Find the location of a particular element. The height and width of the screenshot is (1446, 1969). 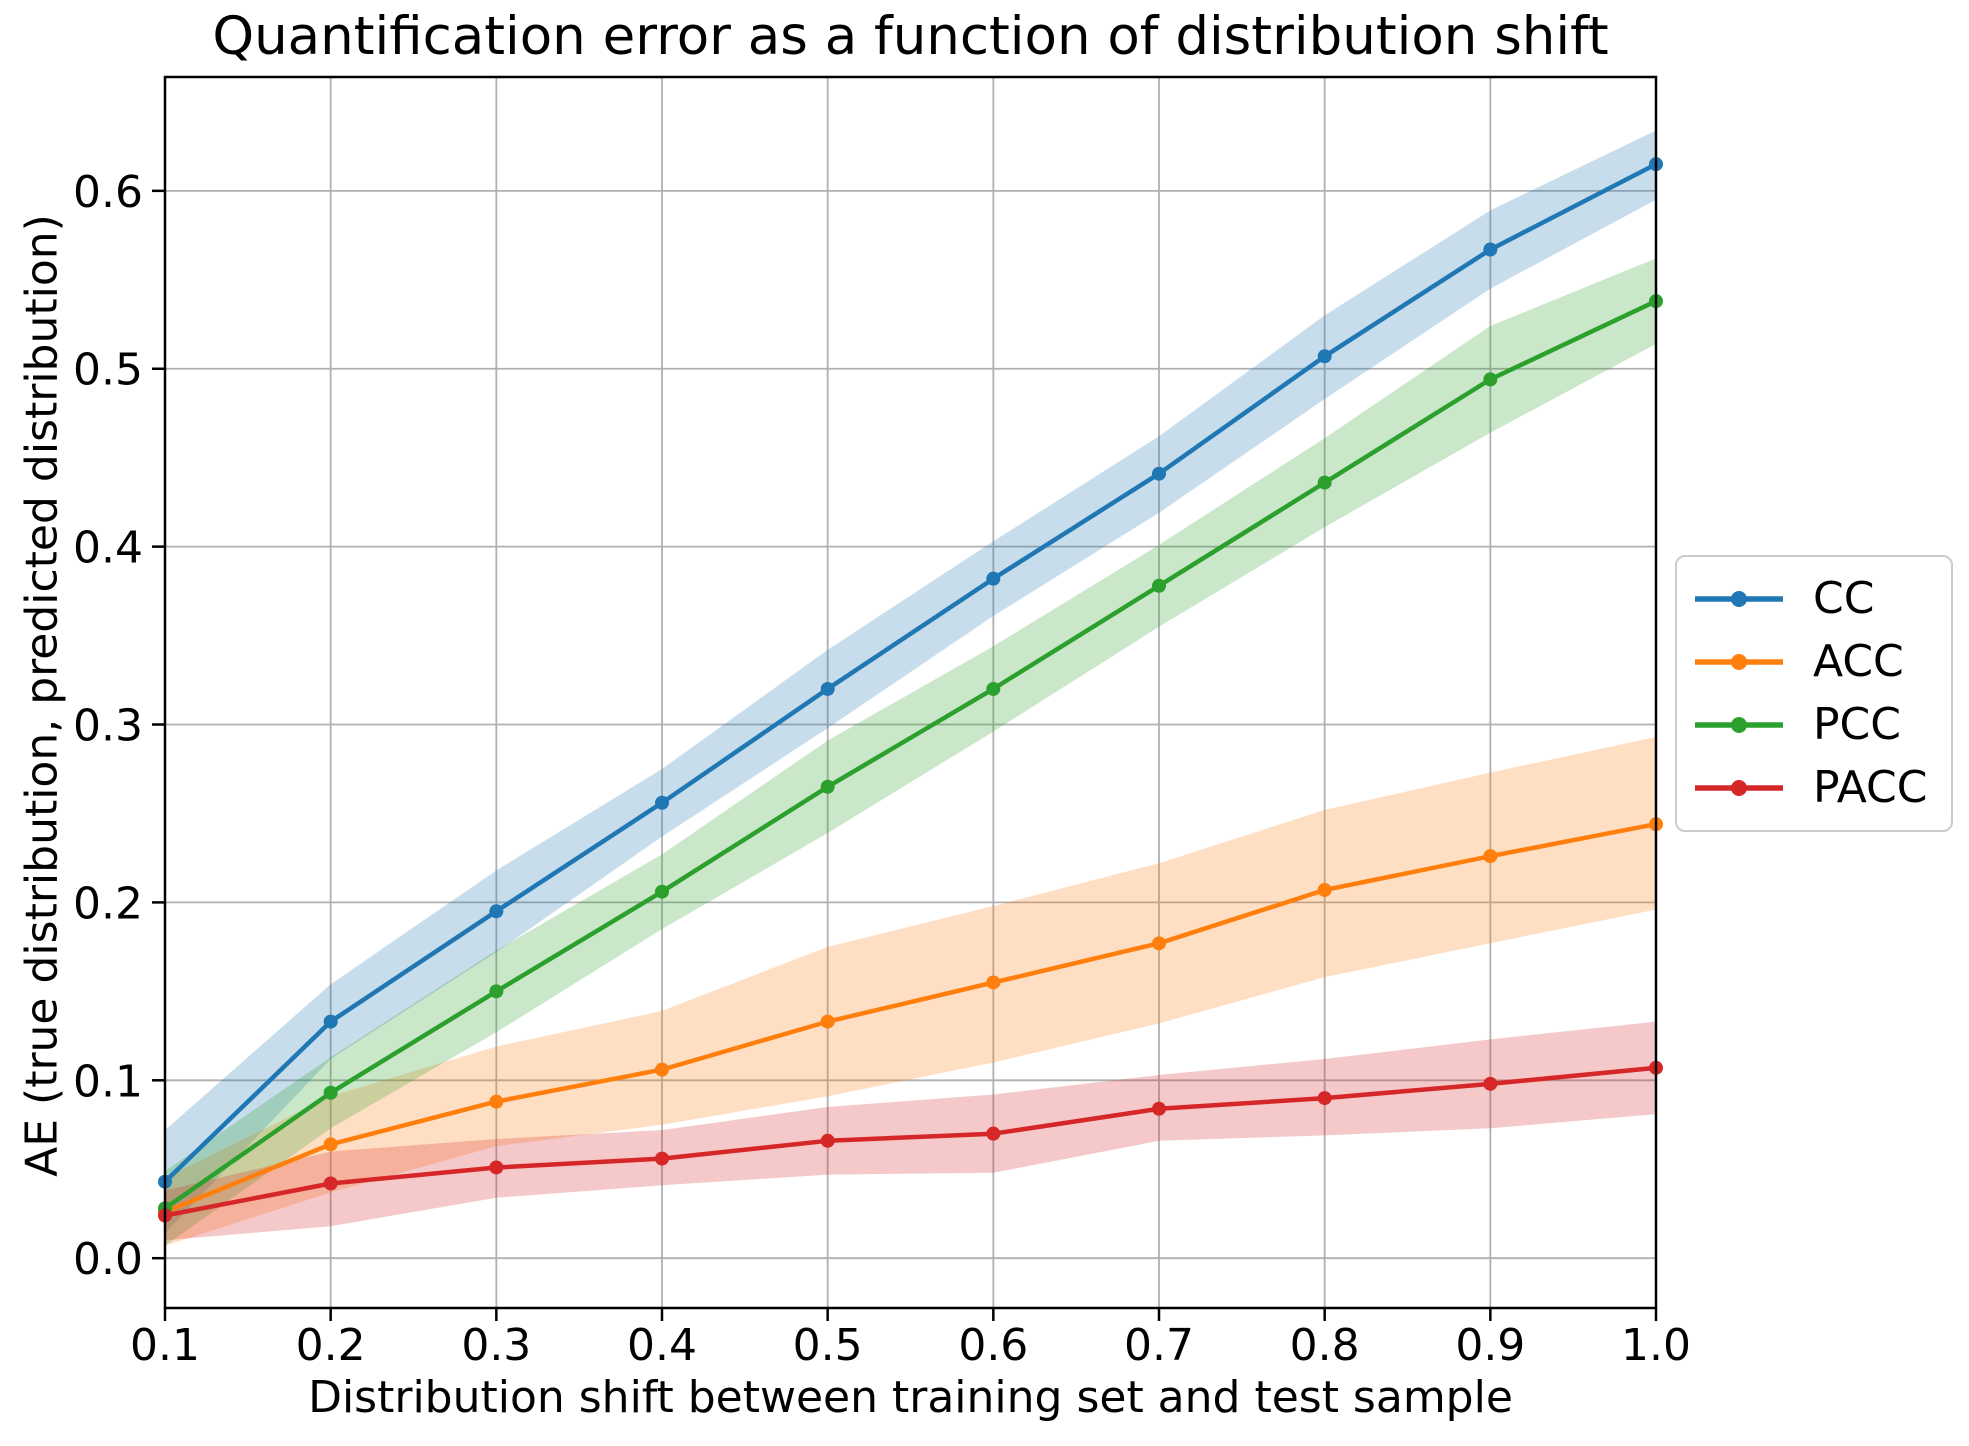

legend-label: PCC is located at coordinates (1857, 725).